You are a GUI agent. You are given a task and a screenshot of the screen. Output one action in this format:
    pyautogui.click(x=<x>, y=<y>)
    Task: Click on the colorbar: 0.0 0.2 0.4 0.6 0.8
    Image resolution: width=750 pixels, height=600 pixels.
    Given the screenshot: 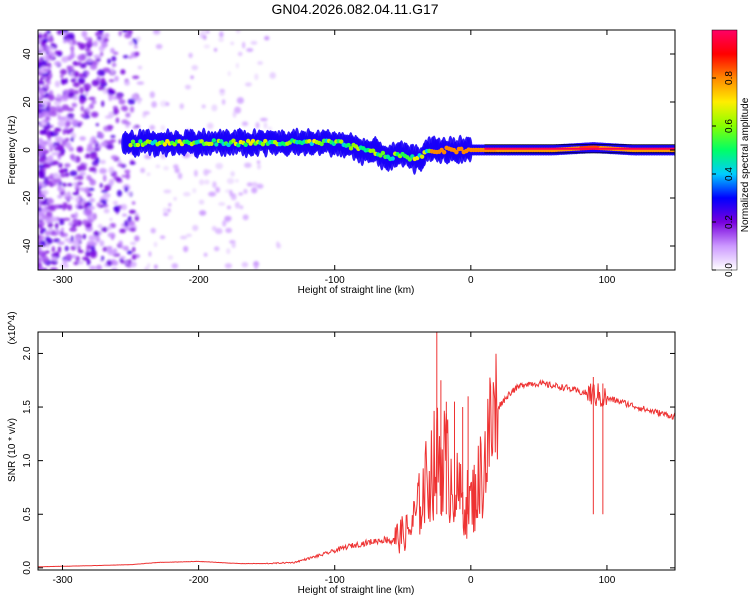 What is the action you would take?
    pyautogui.click(x=724, y=153)
    